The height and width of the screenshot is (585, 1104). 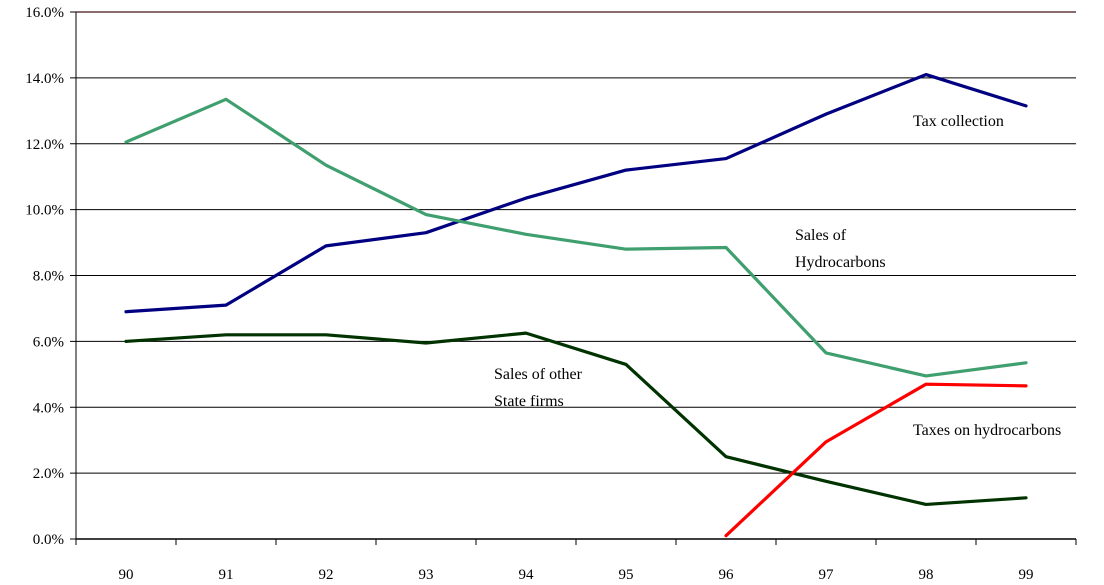 I want to click on y-tick-label: 14.0%, so click(x=44, y=79).